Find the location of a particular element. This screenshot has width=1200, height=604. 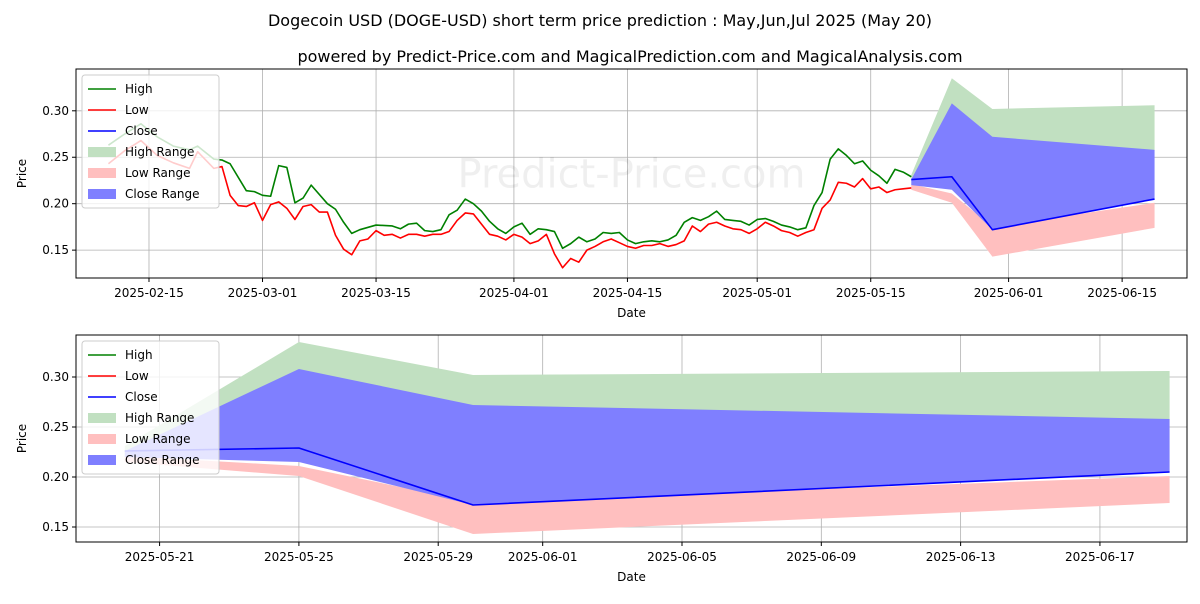

watermark: Predict-Price.com is located at coordinates (632, 175).